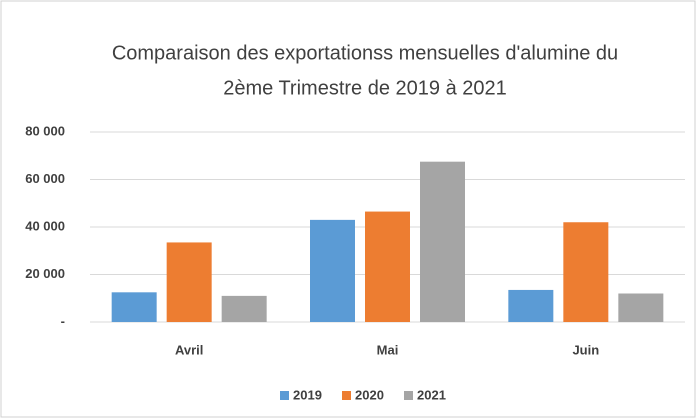 Image resolution: width=697 pixels, height=419 pixels. What do you see at coordinates (45, 178) in the screenshot?
I see `y-tick-label: 60 000` at bounding box center [45, 178].